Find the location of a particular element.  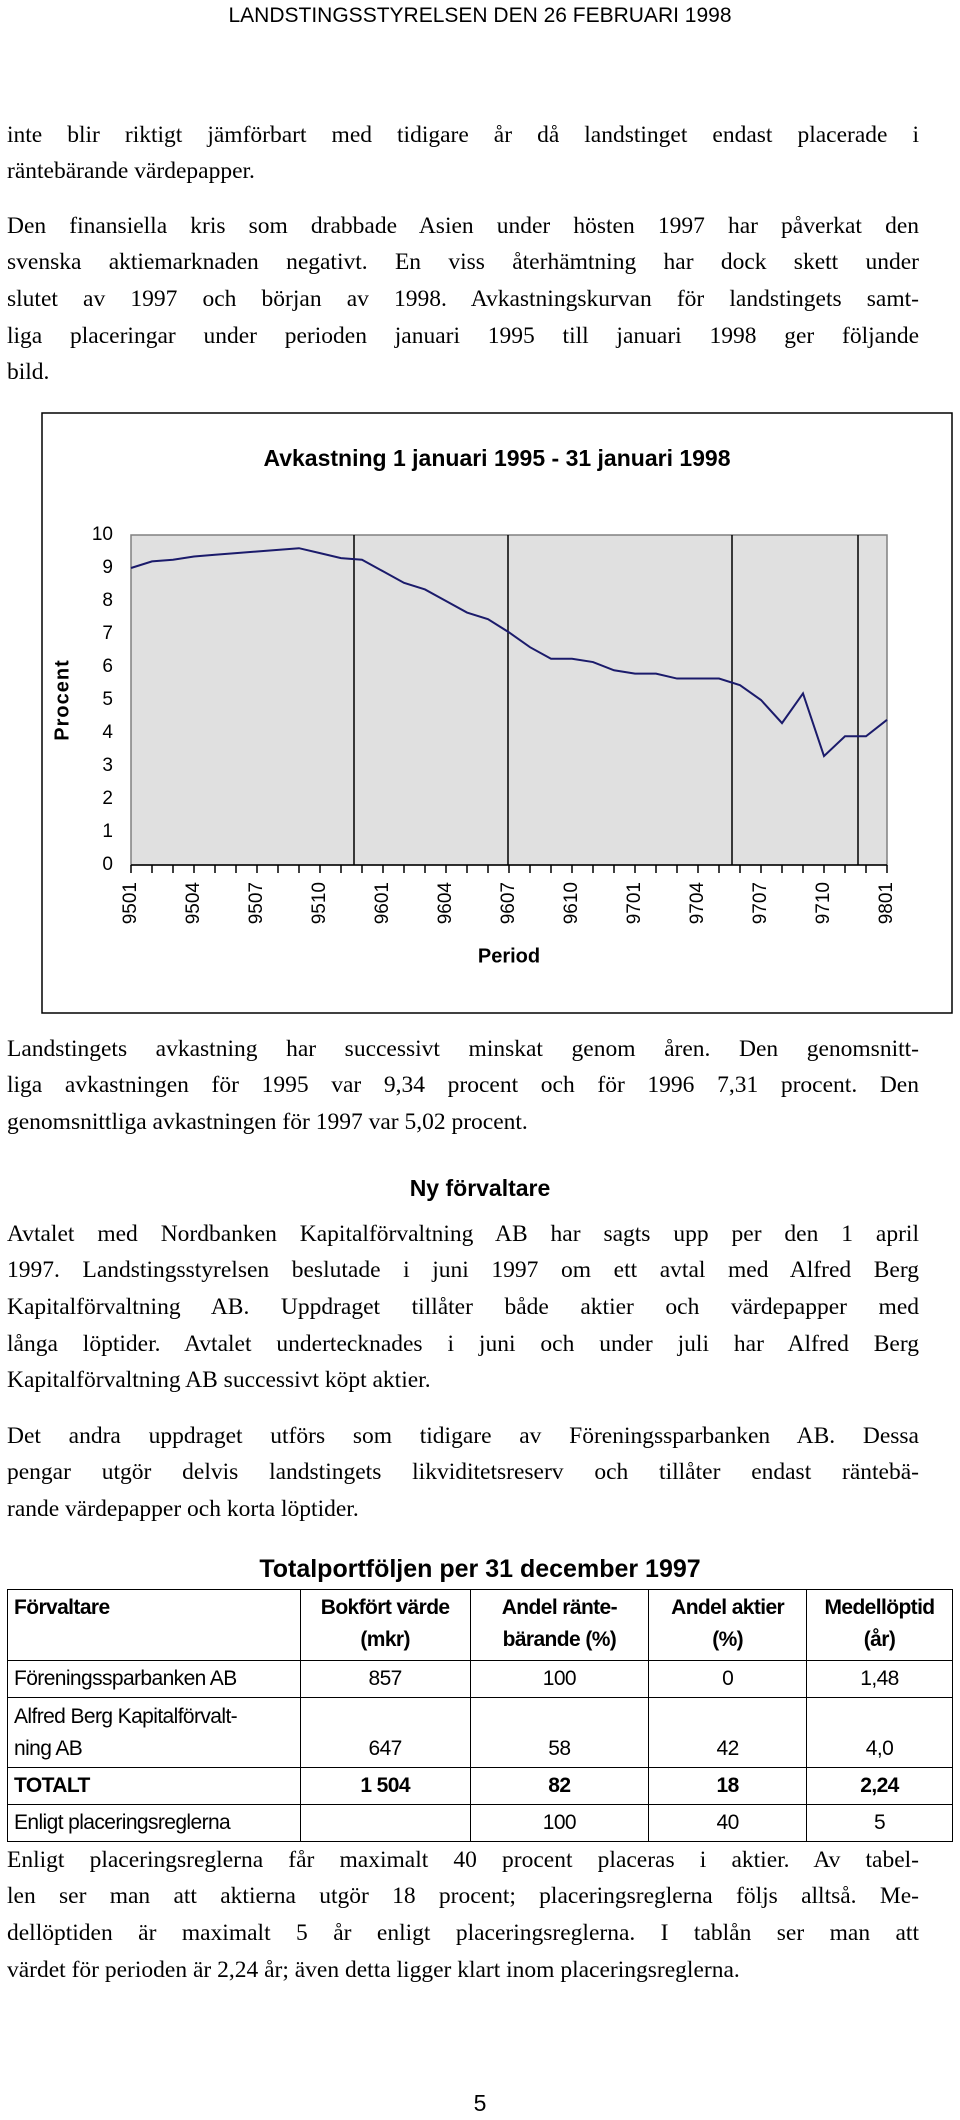

table-row: Enligt placeringsreglerna 100 40 5 is located at coordinates (480, 1823).